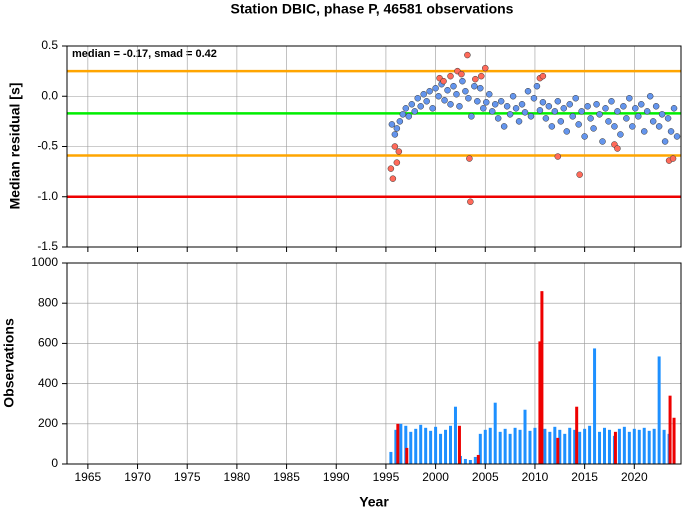  I want to click on y-tick-label: -0.5, so click(47, 146).